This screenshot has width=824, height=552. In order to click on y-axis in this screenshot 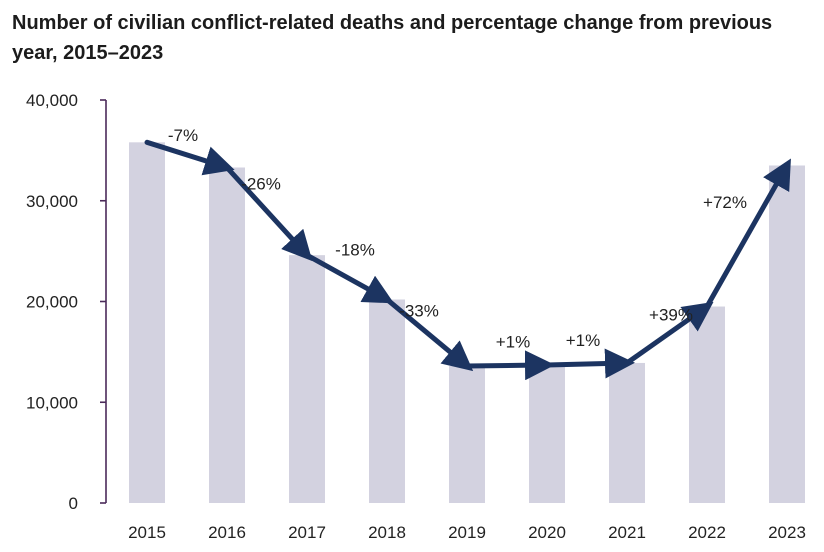, I will do `click(103, 301)`.